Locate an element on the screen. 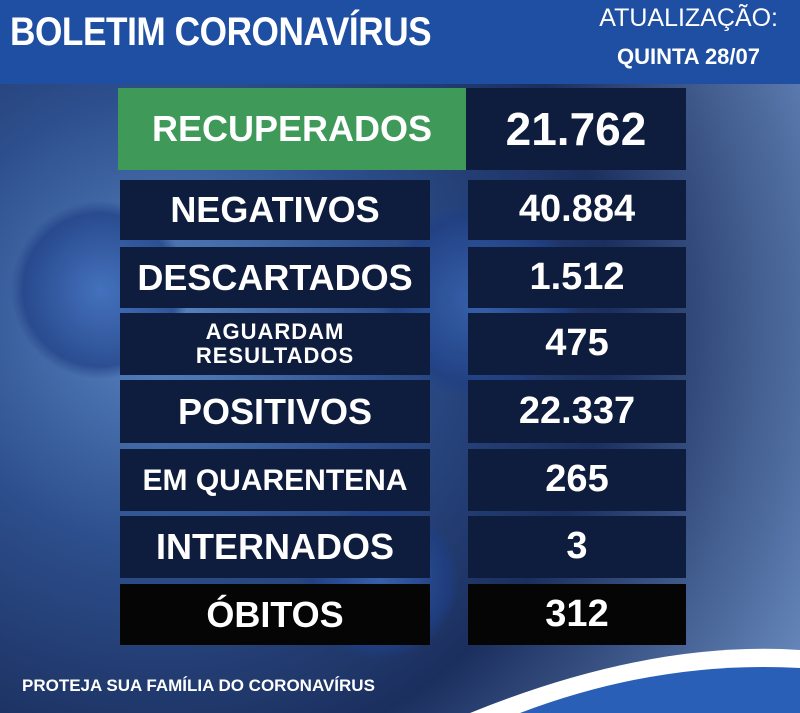 The width and height of the screenshot is (800, 713). row-value: 40.884 is located at coordinates (577, 210).